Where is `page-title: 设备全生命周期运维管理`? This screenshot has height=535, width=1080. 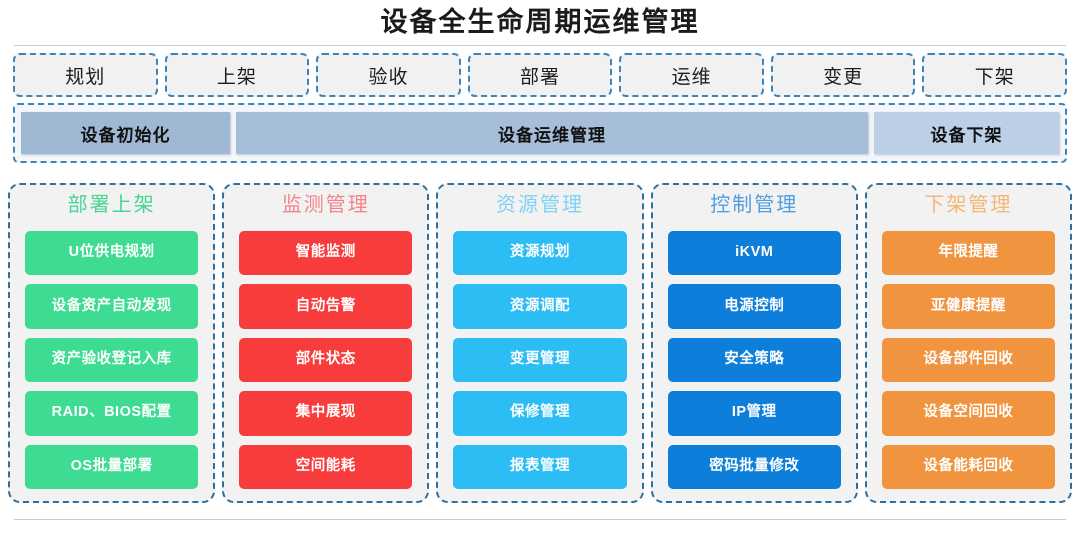
page-title: 设备全生命周期运维管理 is located at coordinates (540, 22).